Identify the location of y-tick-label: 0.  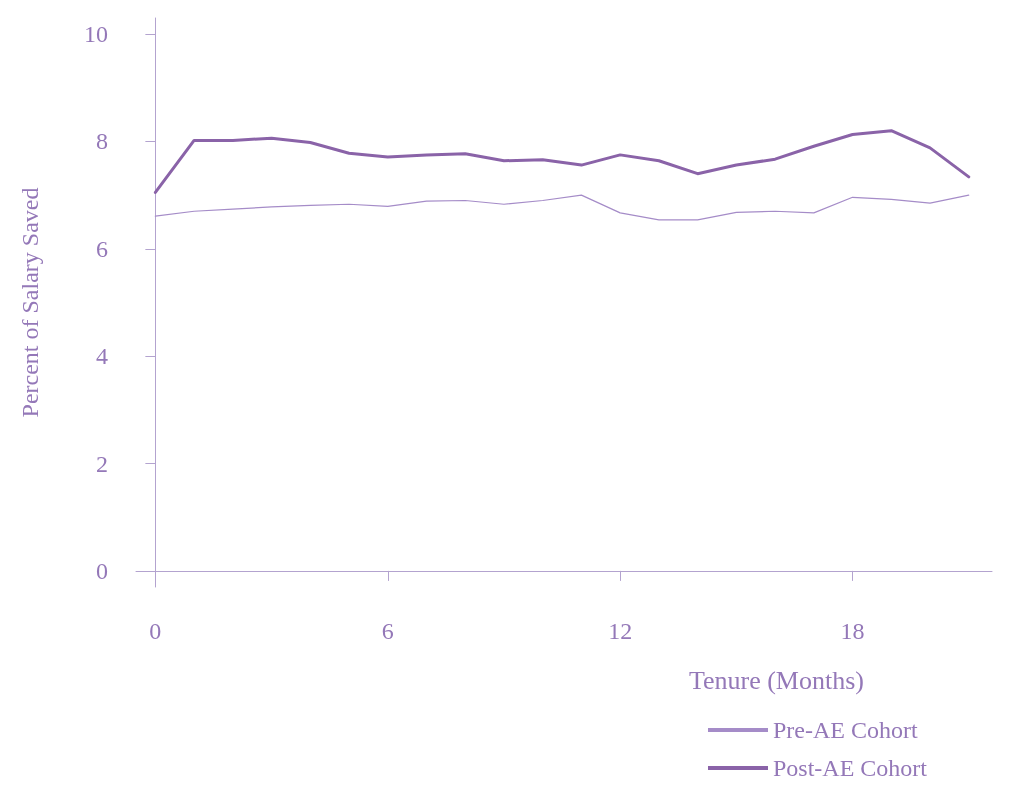
(102, 570).